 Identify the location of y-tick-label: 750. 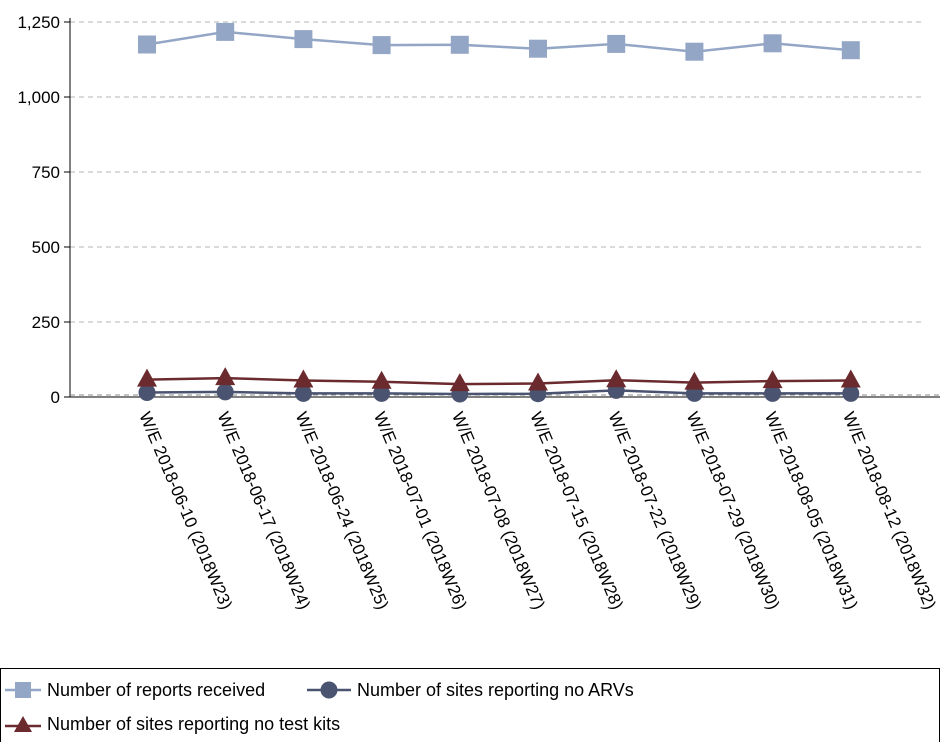
(46, 172).